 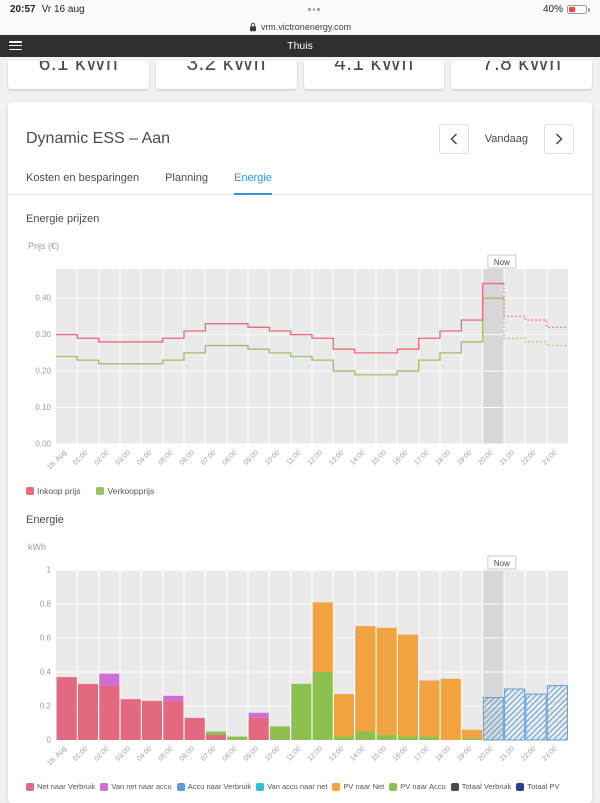 What do you see at coordinates (300, 491) in the screenshot?
I see `price-chart-legend: Inkoop prijs Verkoopprijs` at bounding box center [300, 491].